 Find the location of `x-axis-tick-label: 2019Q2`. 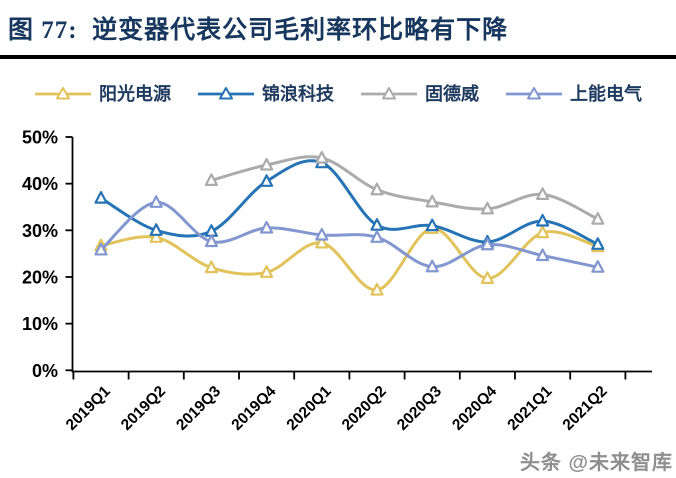

x-axis-tick-label: 2019Q2 is located at coordinates (143, 408).